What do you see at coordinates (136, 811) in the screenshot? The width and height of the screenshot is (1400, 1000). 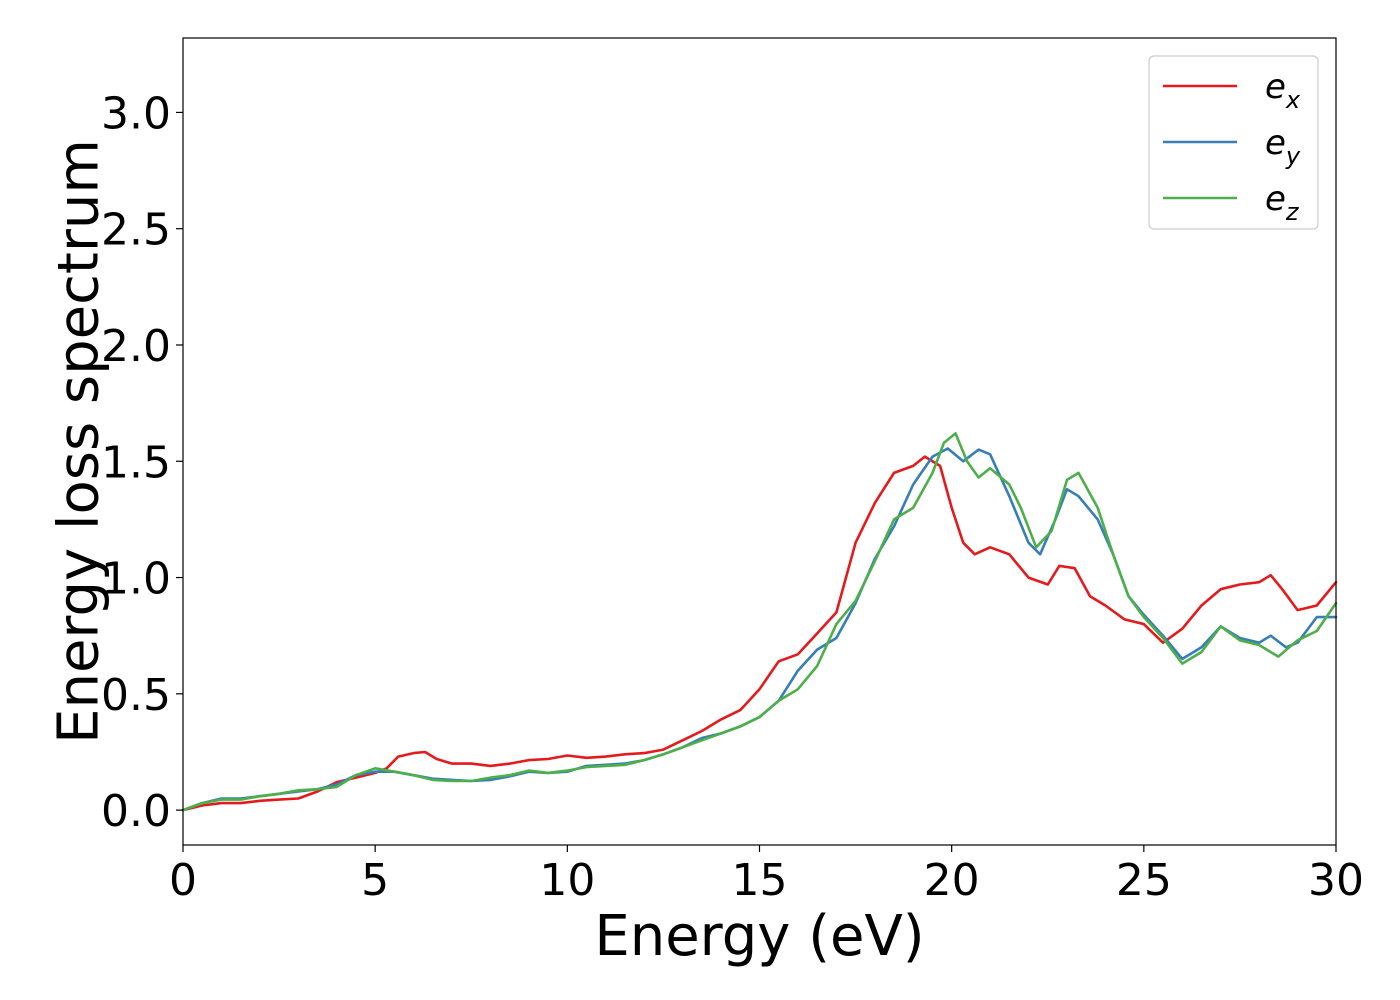 I see `y-tick-label: 0.0` at bounding box center [136, 811].